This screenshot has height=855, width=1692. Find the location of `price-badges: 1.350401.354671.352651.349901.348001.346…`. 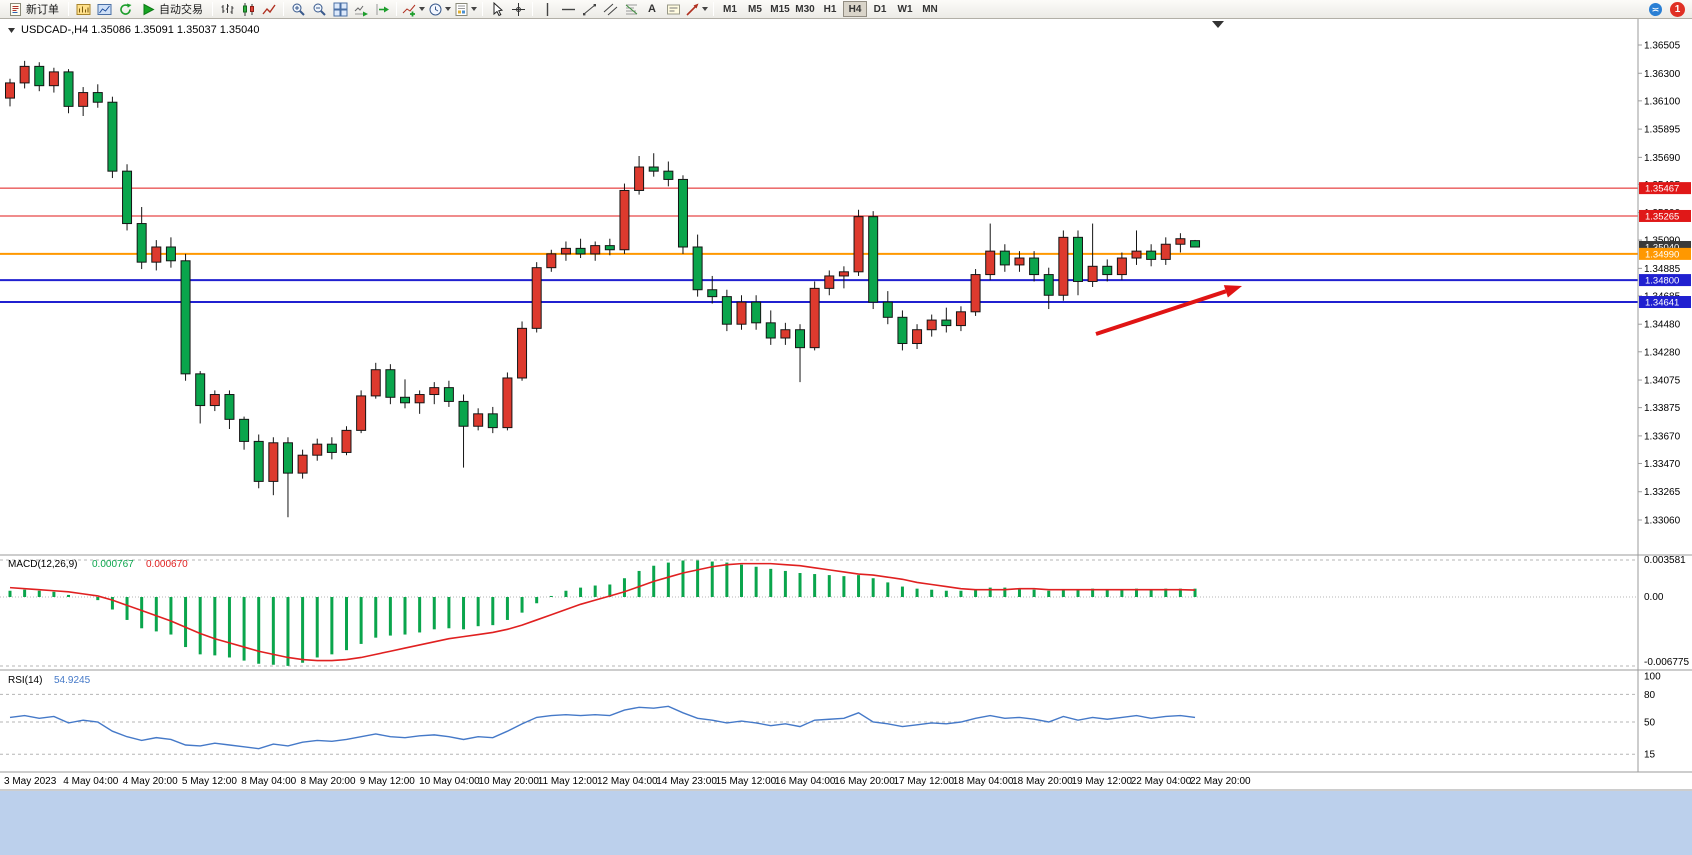

price-badges: 1.350401.354671.352651.349901.348001.346… is located at coordinates (1665, 245).